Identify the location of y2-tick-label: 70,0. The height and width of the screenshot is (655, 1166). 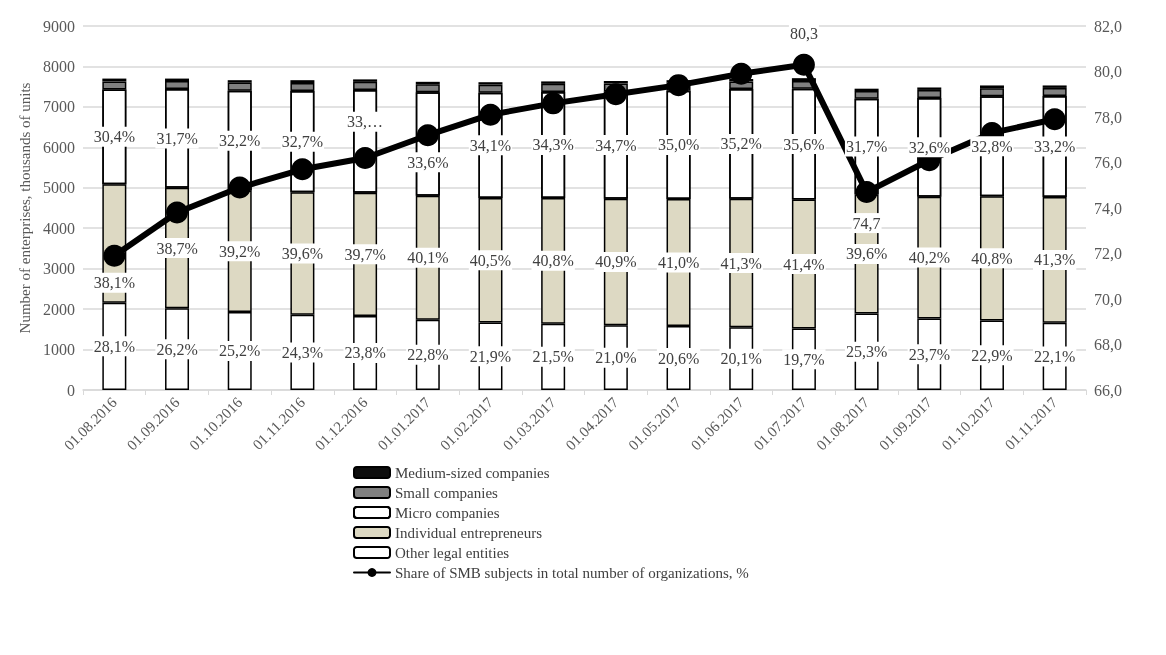
(1108, 299).